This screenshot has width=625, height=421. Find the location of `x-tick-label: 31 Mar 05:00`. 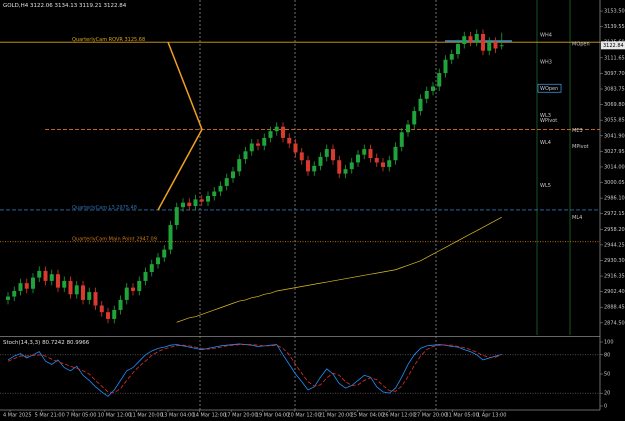

x-tick-label: 31 Mar 05:00 is located at coordinates (461, 416).